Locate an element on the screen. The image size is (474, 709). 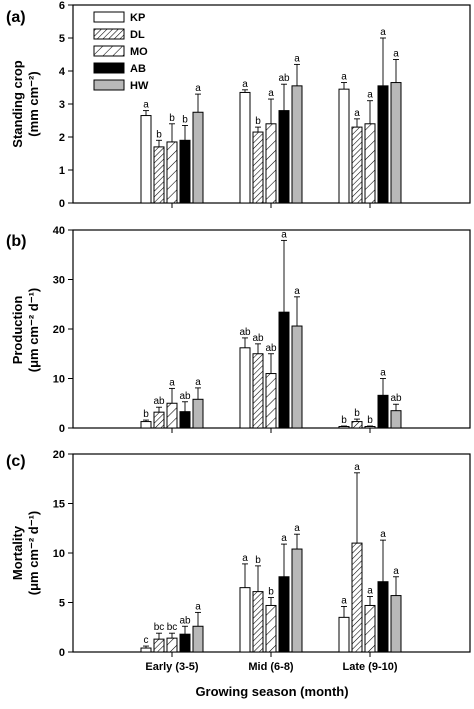
x-axis-label: Growing season (month) is located at coordinates (271, 691).